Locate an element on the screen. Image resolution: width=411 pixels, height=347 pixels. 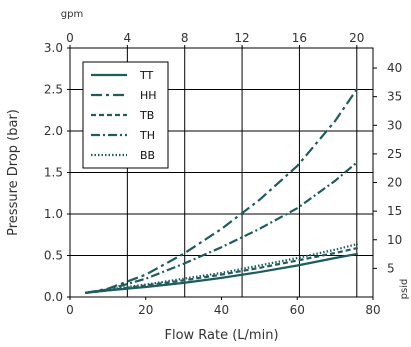
y-tick-label: 3.0 is located at coordinates (53, 48).